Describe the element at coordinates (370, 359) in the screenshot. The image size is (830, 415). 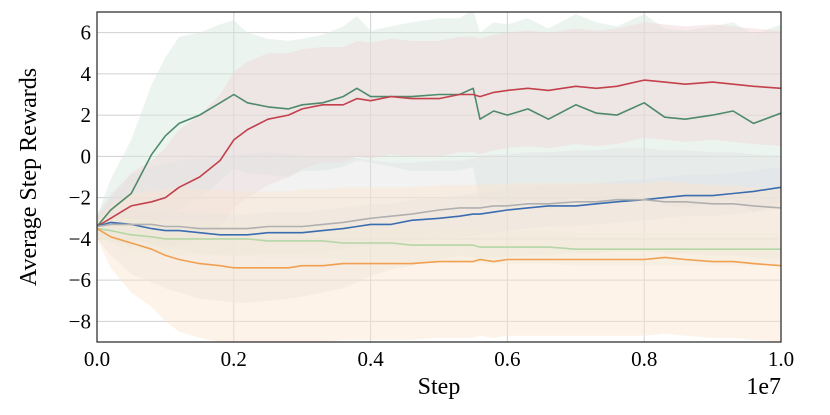
I see `x-tick-label: 0.4` at that location.